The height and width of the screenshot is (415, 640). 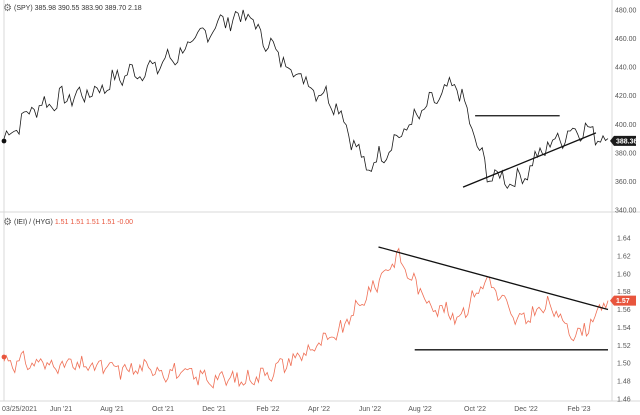 I want to click on x-start-date-label: 03/25/2021, so click(x=19, y=409).